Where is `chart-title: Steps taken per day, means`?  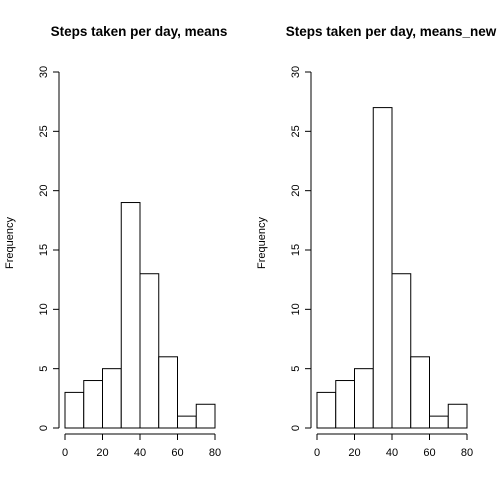
chart-title: Steps taken per day, means is located at coordinates (139, 31).